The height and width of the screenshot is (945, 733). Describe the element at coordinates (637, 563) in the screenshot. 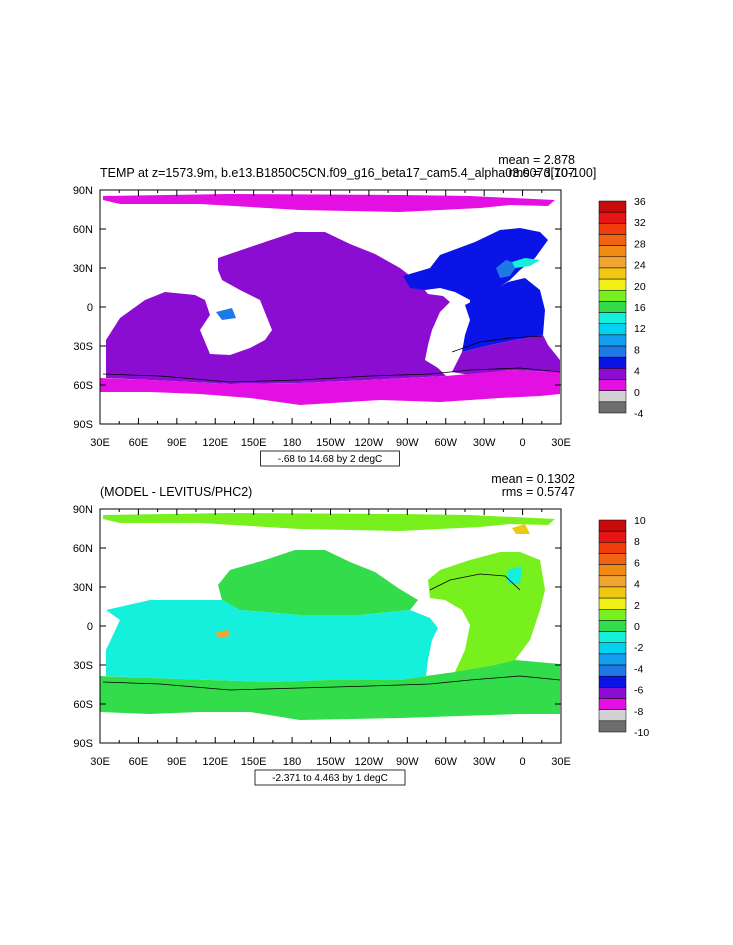

I see `colorbar-label: 6` at that location.